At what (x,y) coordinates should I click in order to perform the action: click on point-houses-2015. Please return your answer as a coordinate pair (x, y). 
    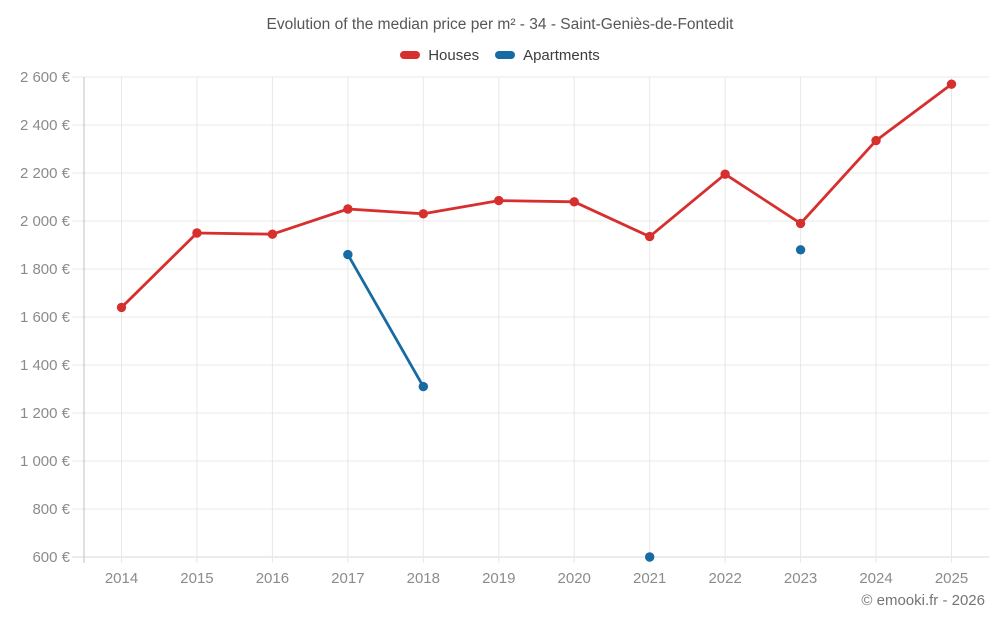
    Looking at the image, I should click on (197, 233).